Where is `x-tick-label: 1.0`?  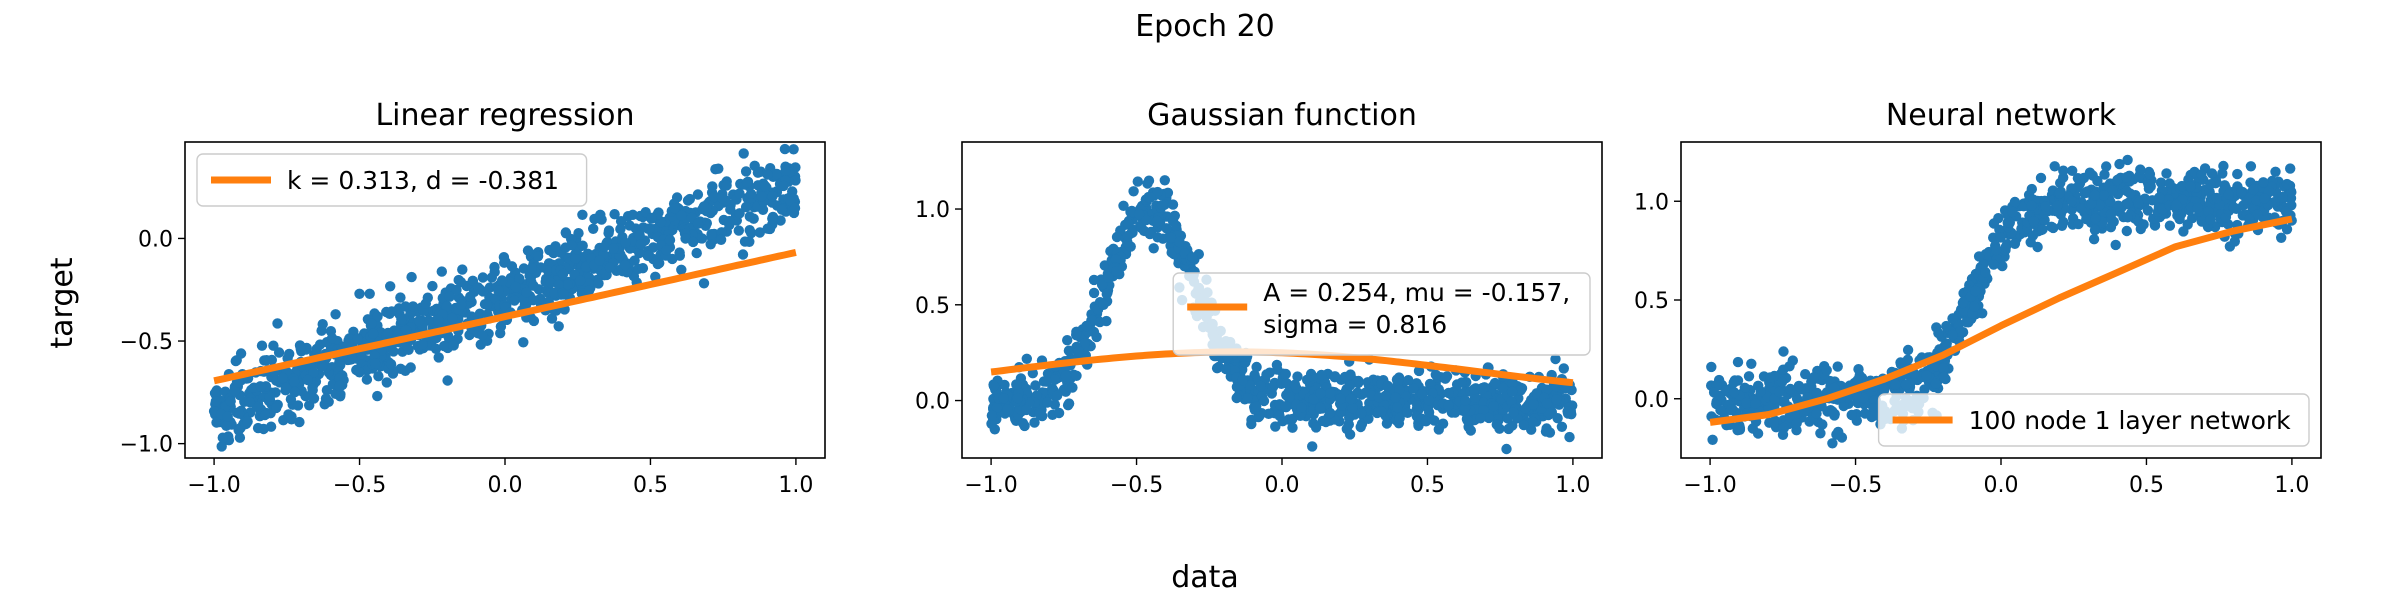 x-tick-label: 1.0 is located at coordinates (795, 485).